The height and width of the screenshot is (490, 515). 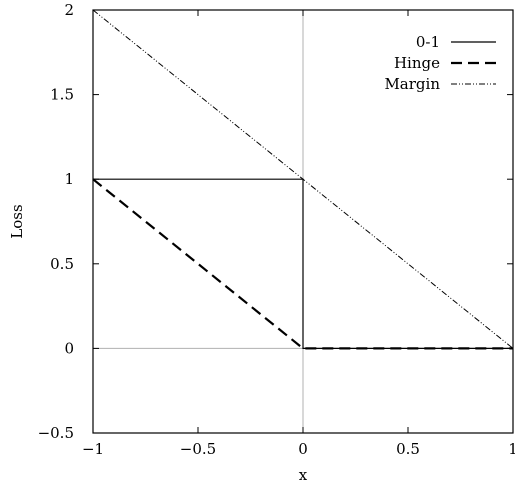 I want to click on x-axis-label: x, so click(x=303, y=475).